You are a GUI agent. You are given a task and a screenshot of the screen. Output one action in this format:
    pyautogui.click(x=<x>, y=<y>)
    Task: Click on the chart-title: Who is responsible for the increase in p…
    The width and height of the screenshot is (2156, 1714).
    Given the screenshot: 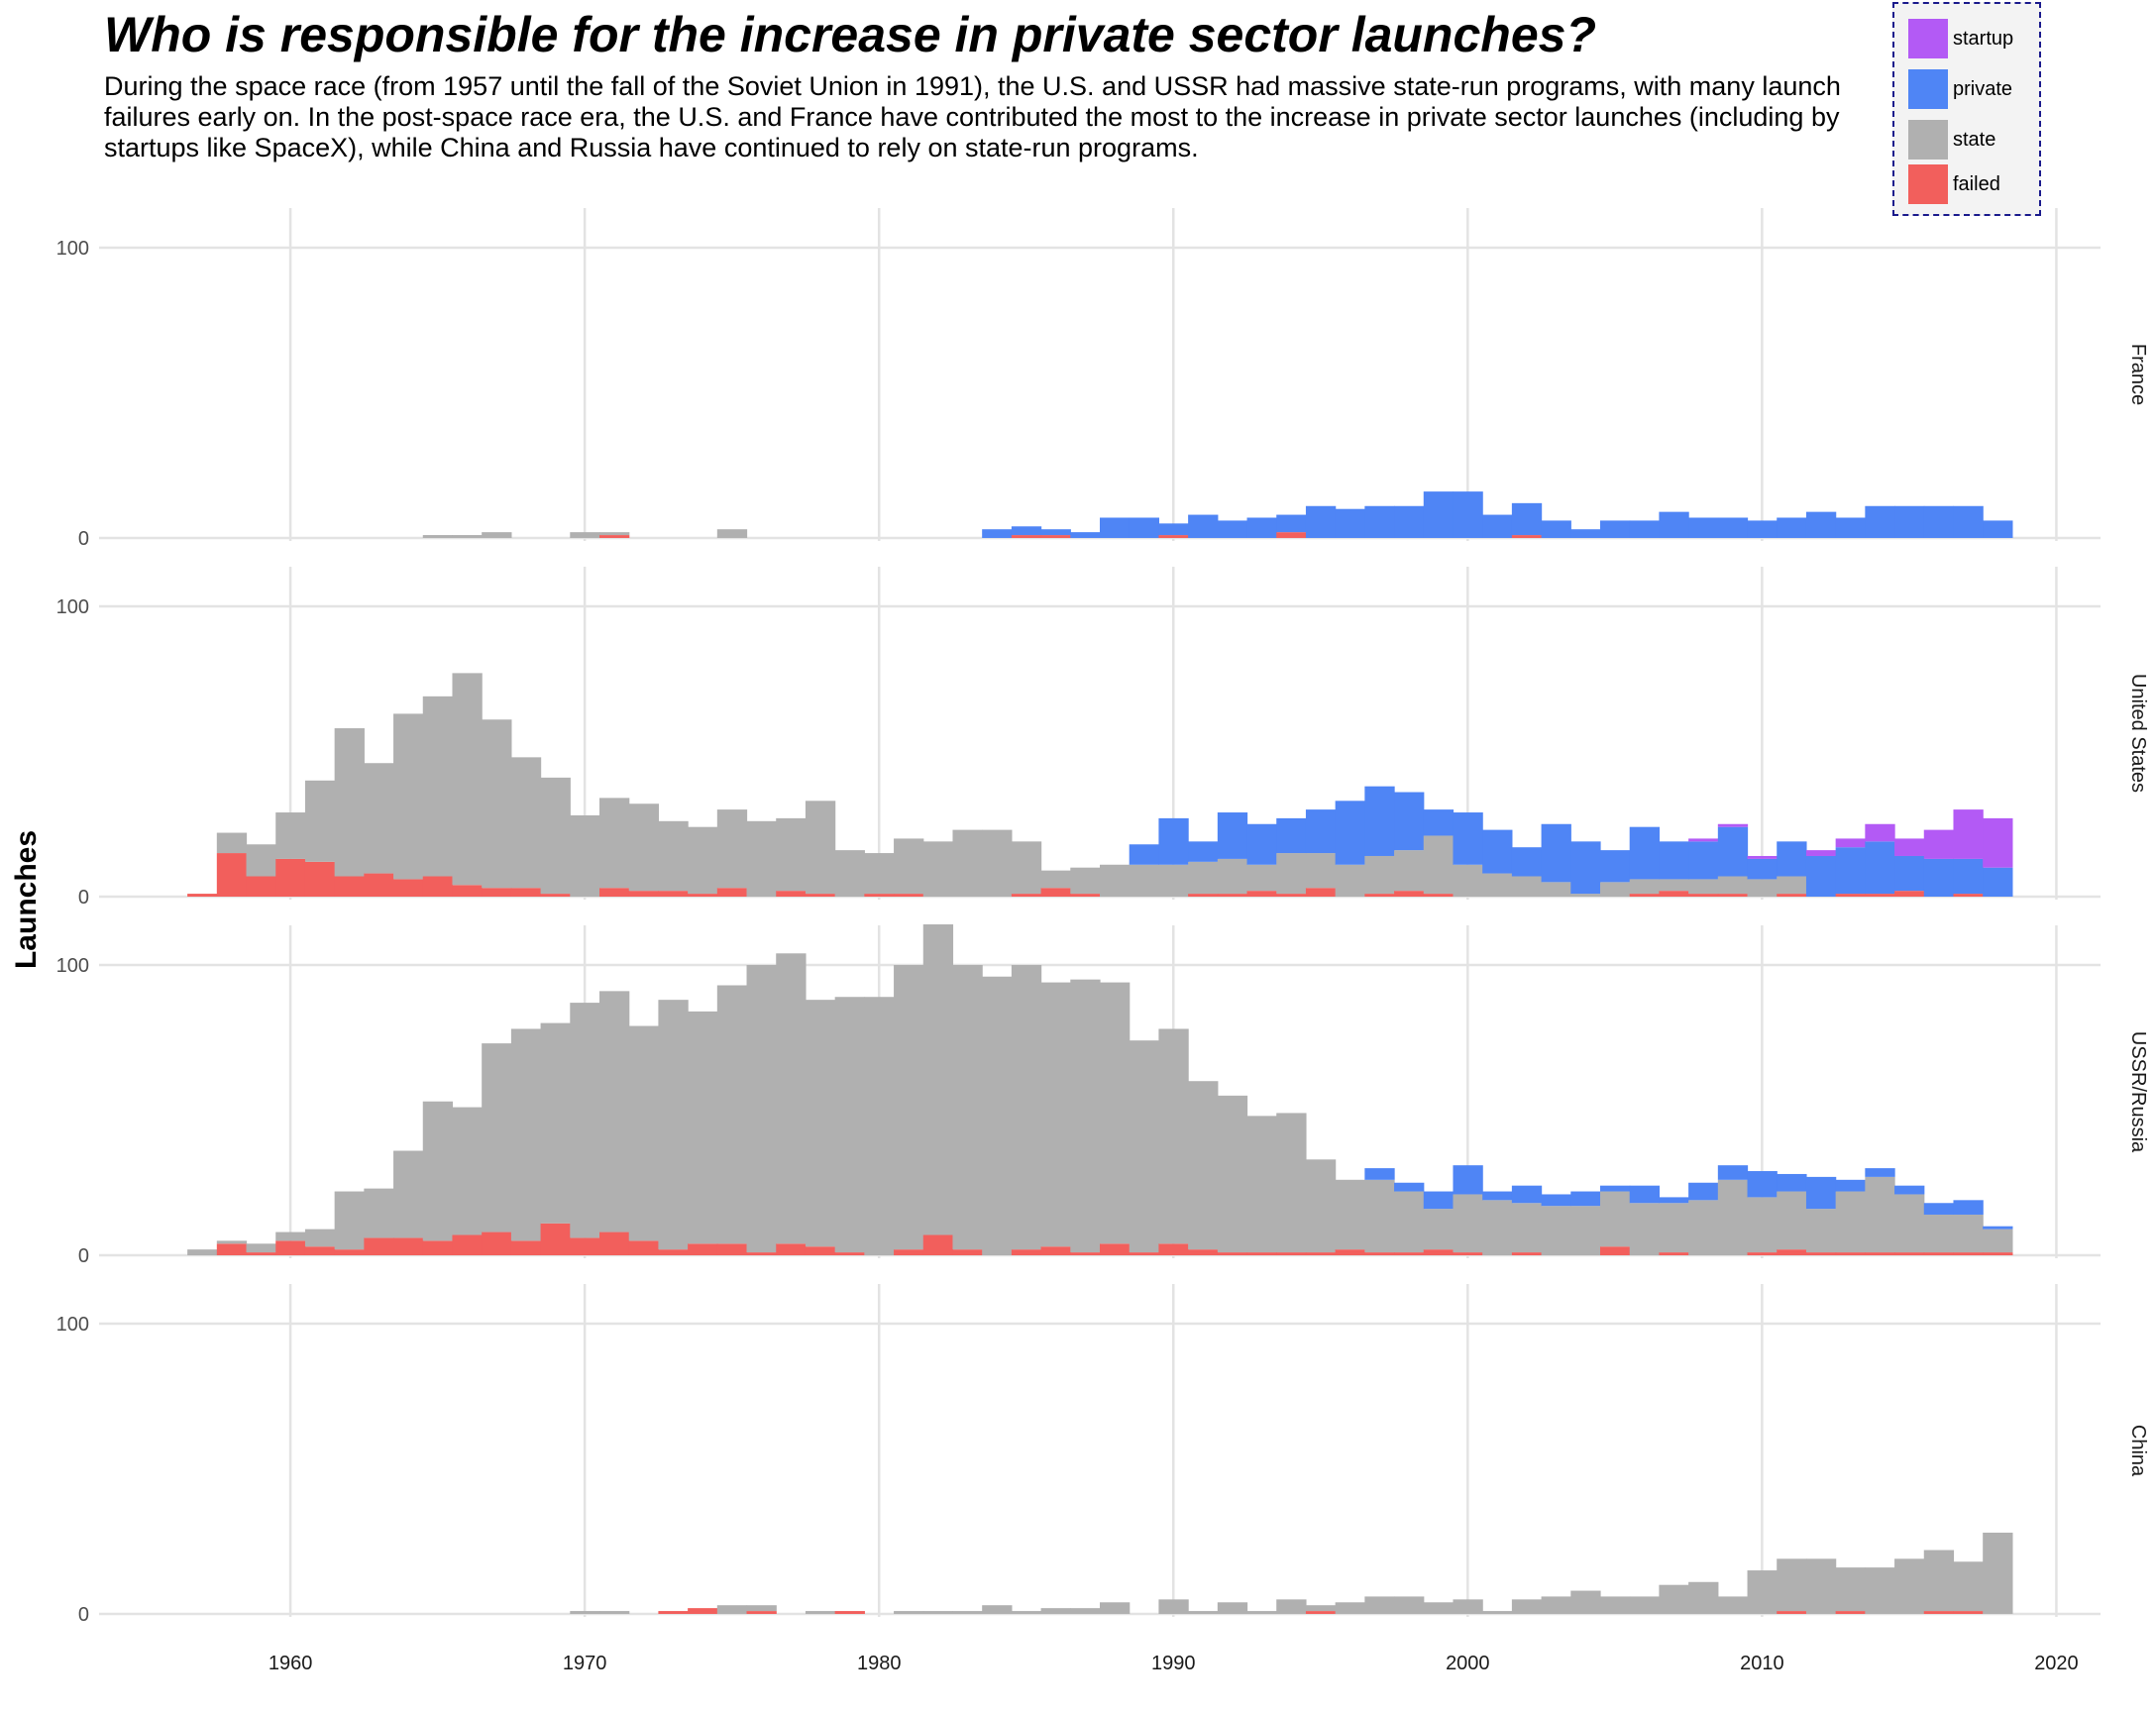 What is the action you would take?
    pyautogui.click(x=850, y=35)
    